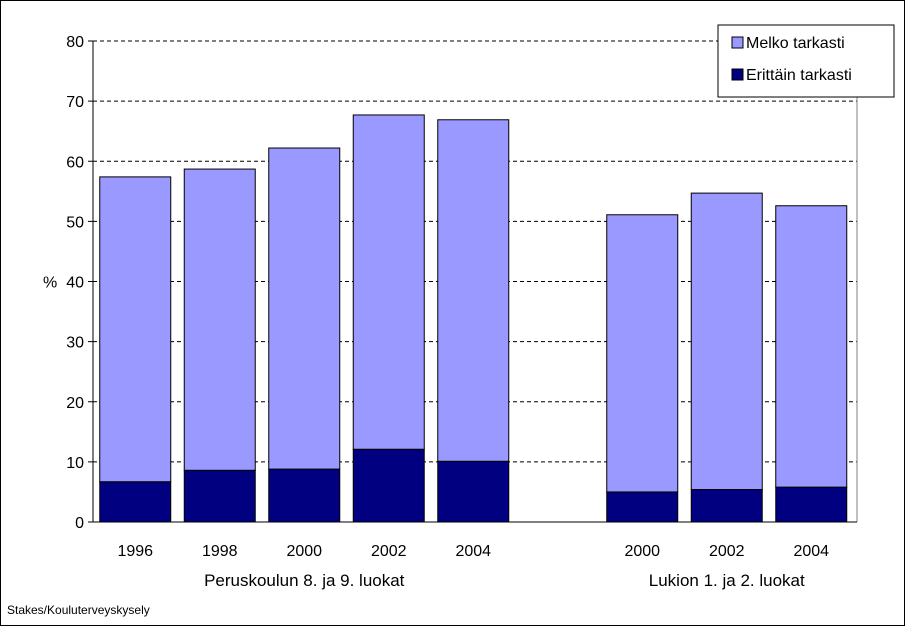 The width and height of the screenshot is (905, 626). I want to click on y-tick-label: 30, so click(75, 343).